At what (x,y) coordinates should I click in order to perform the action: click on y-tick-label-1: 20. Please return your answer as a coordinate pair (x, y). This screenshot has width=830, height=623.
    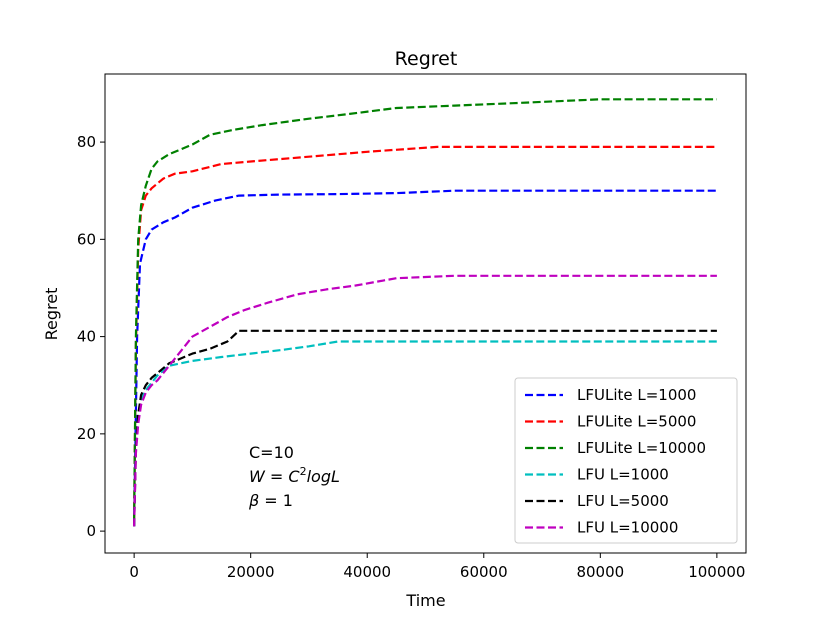
    Looking at the image, I should click on (86, 434).